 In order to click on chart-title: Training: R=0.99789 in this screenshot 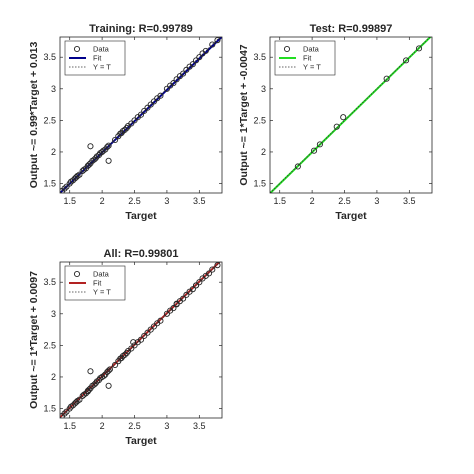, I will do `click(141, 29)`.